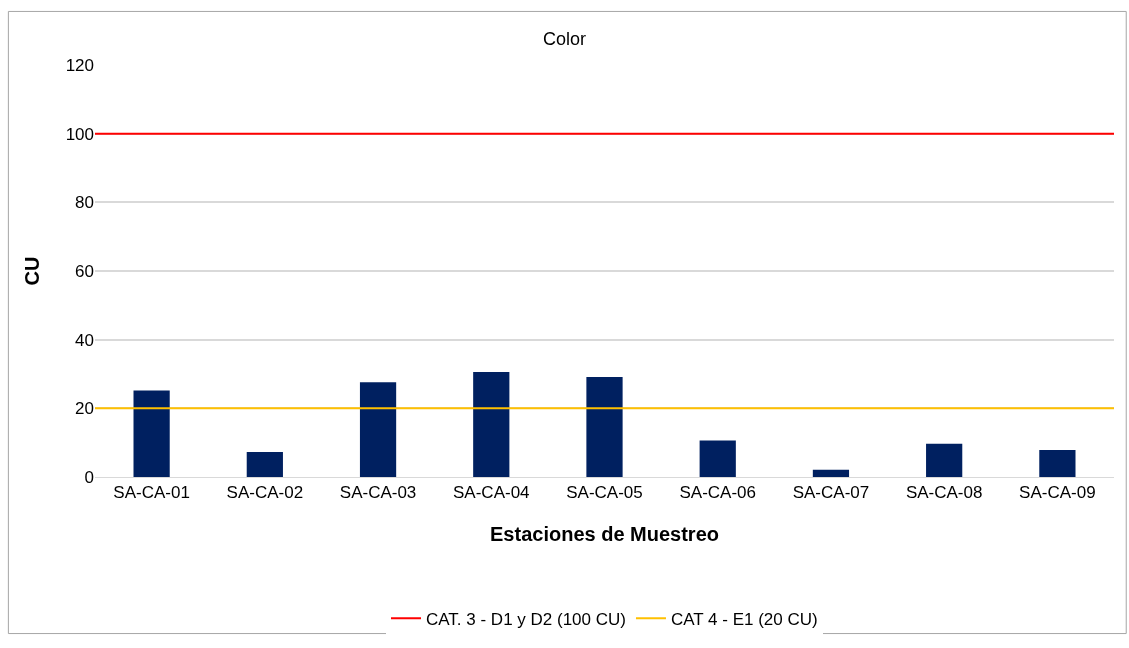 This screenshot has width=1129, height=648. Describe the element at coordinates (89, 477) in the screenshot. I see `y-tick-label: 0` at that location.